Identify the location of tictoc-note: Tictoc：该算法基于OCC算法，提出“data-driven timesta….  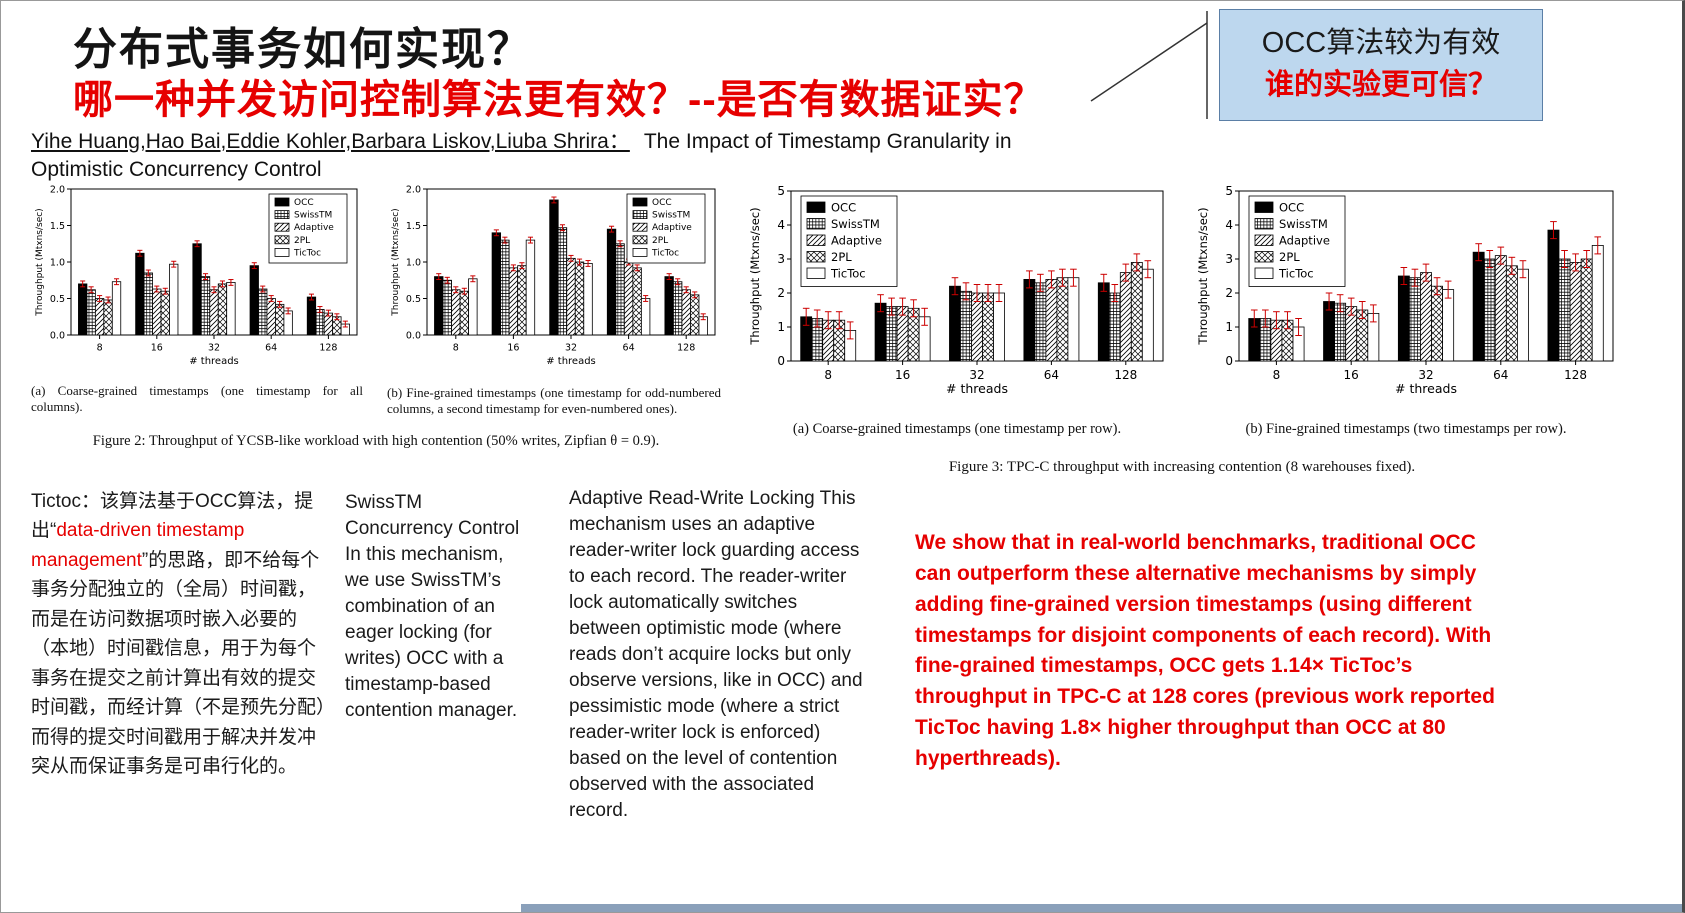
(182, 634).